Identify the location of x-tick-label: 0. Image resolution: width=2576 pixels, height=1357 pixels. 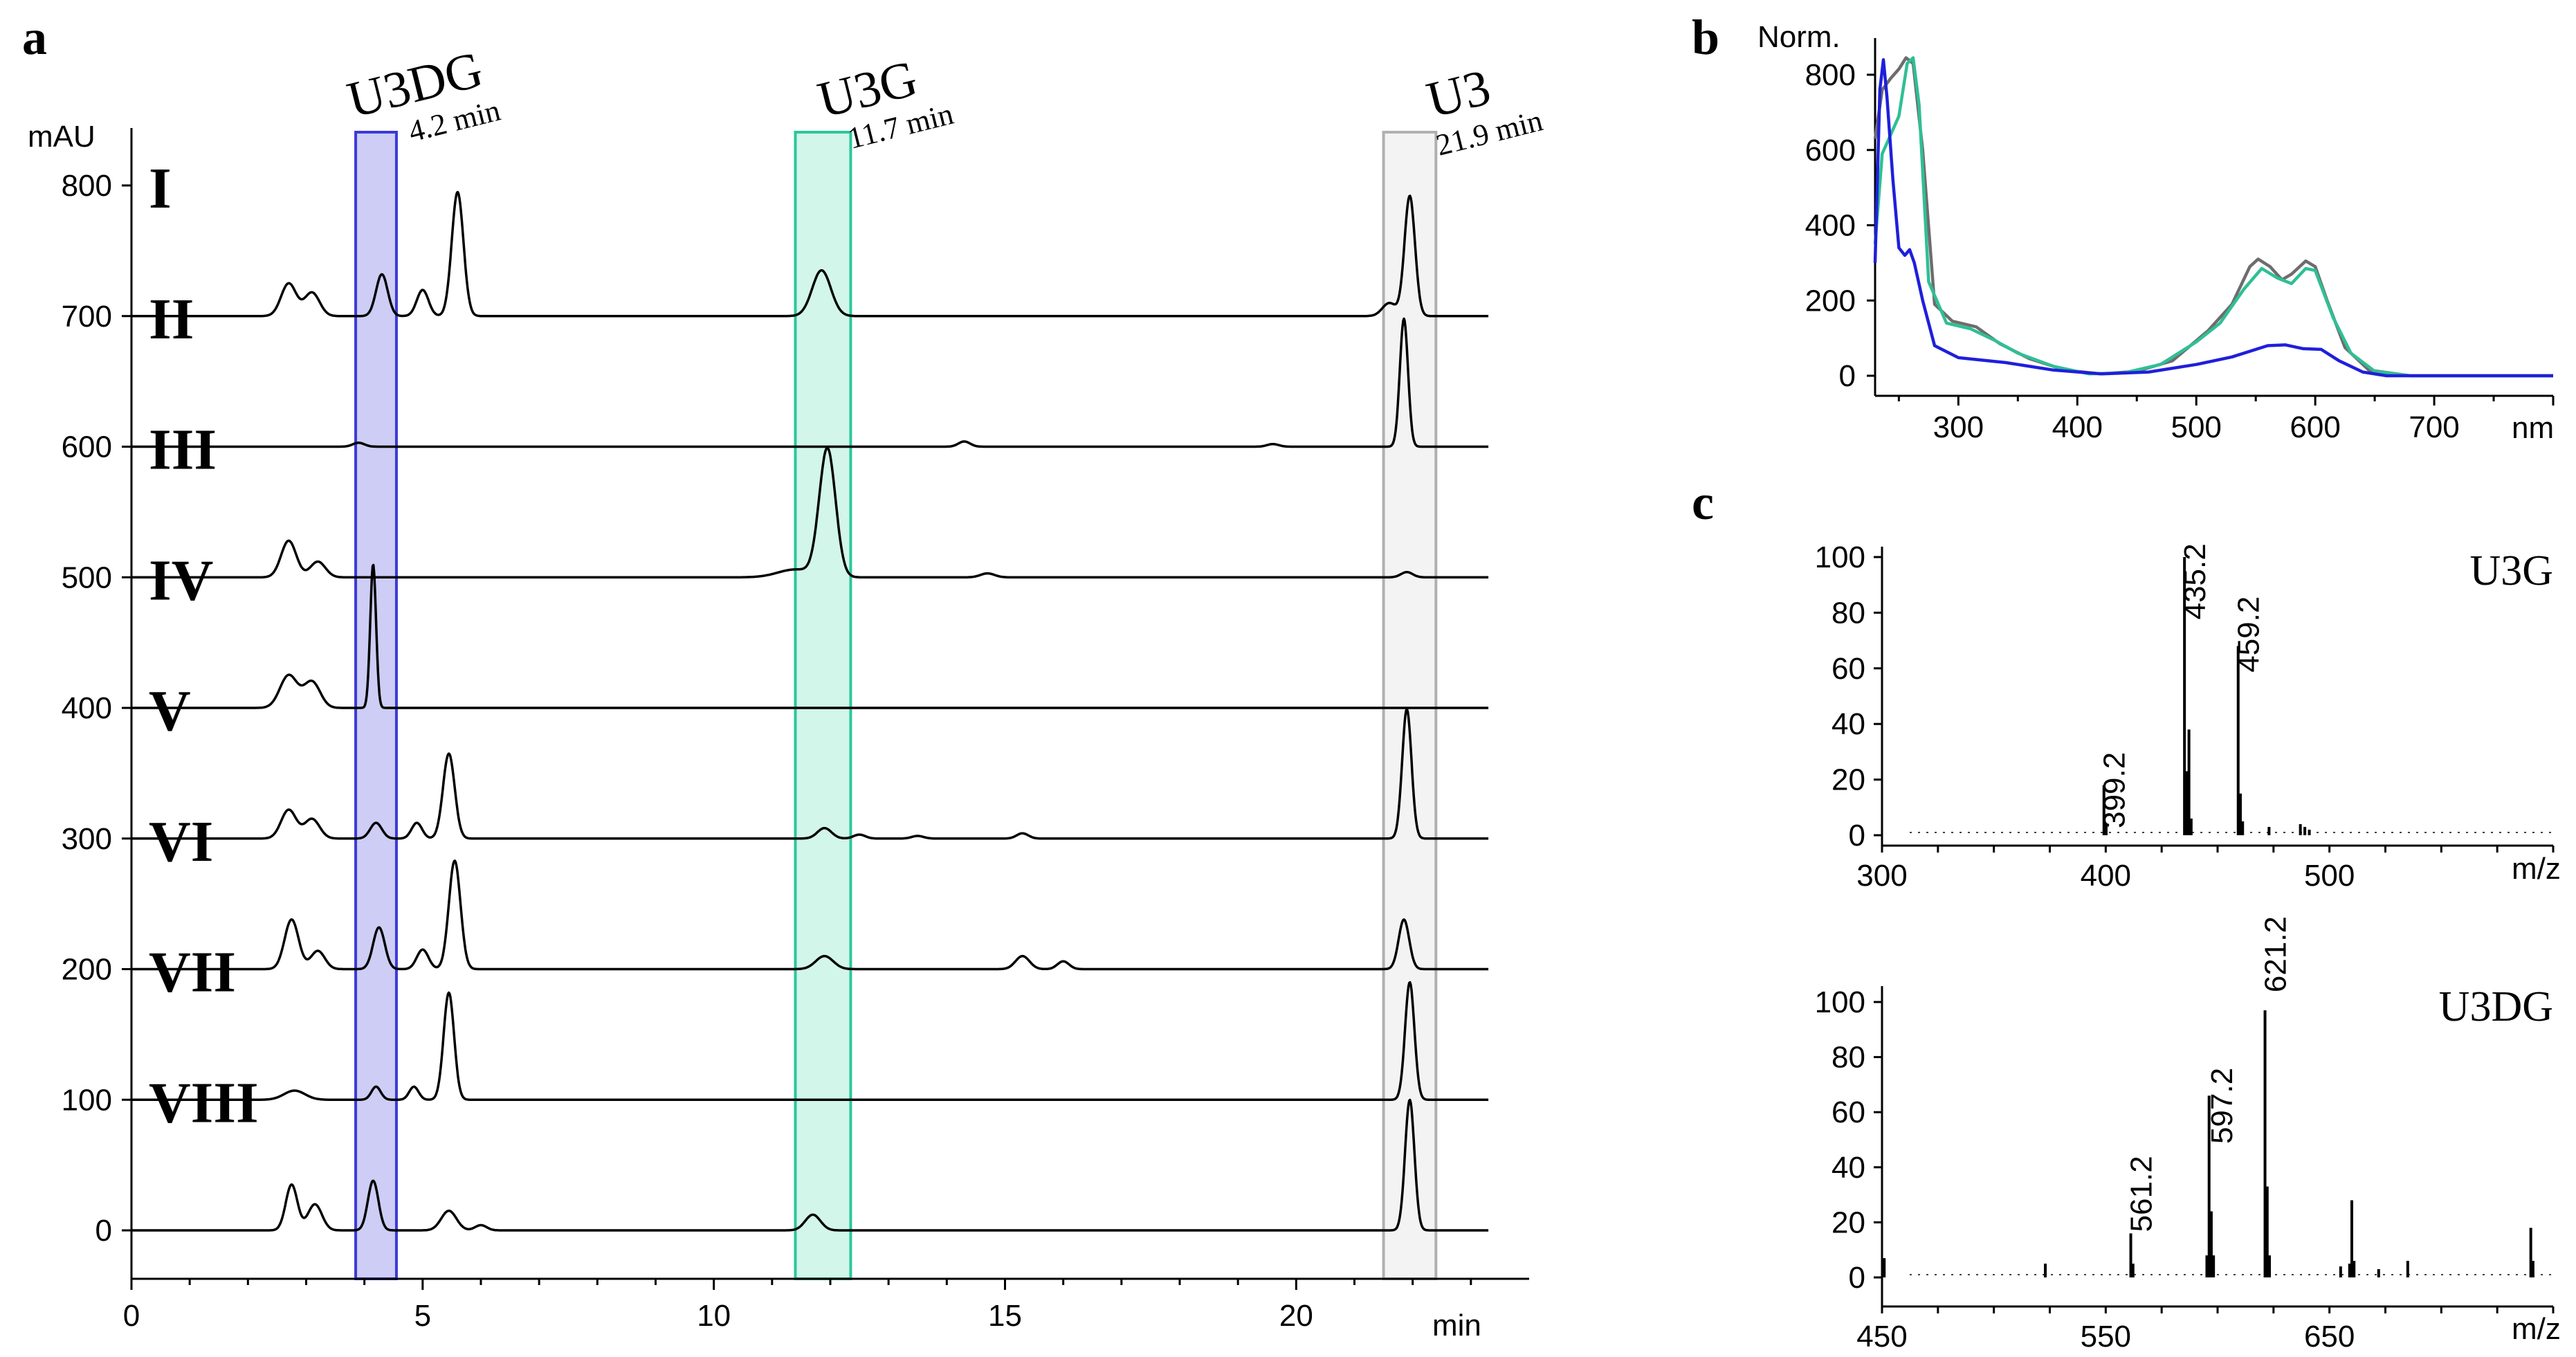
(131, 1316).